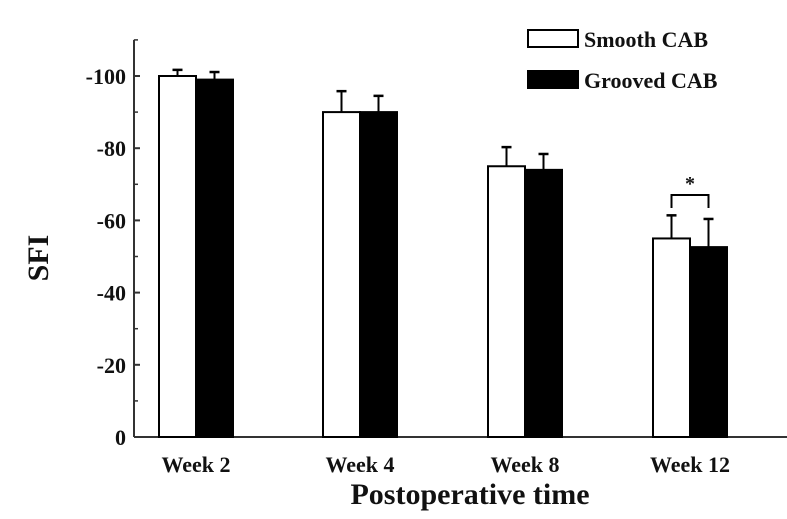 The height and width of the screenshot is (519, 787). What do you see at coordinates (111, 293) in the screenshot?
I see `y-tick-label: -40` at bounding box center [111, 293].